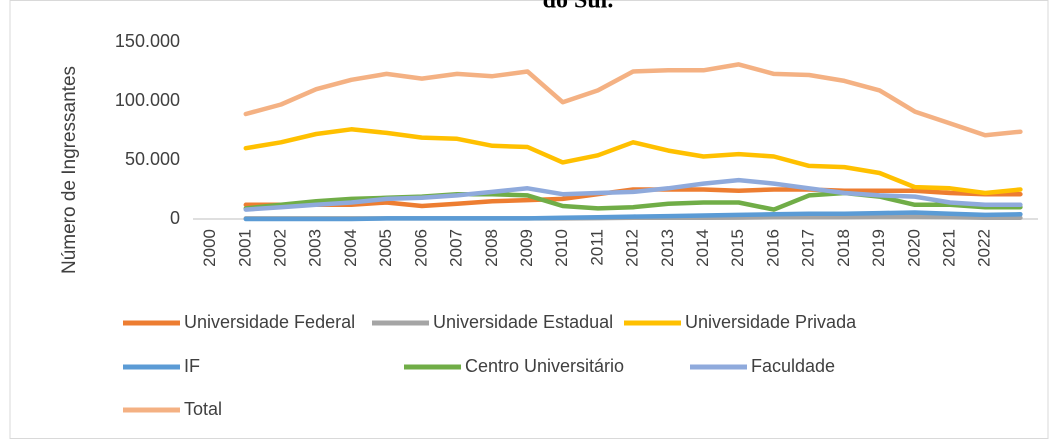  What do you see at coordinates (878, 248) in the screenshot?
I see `x-tick-label: 2019` at bounding box center [878, 248].